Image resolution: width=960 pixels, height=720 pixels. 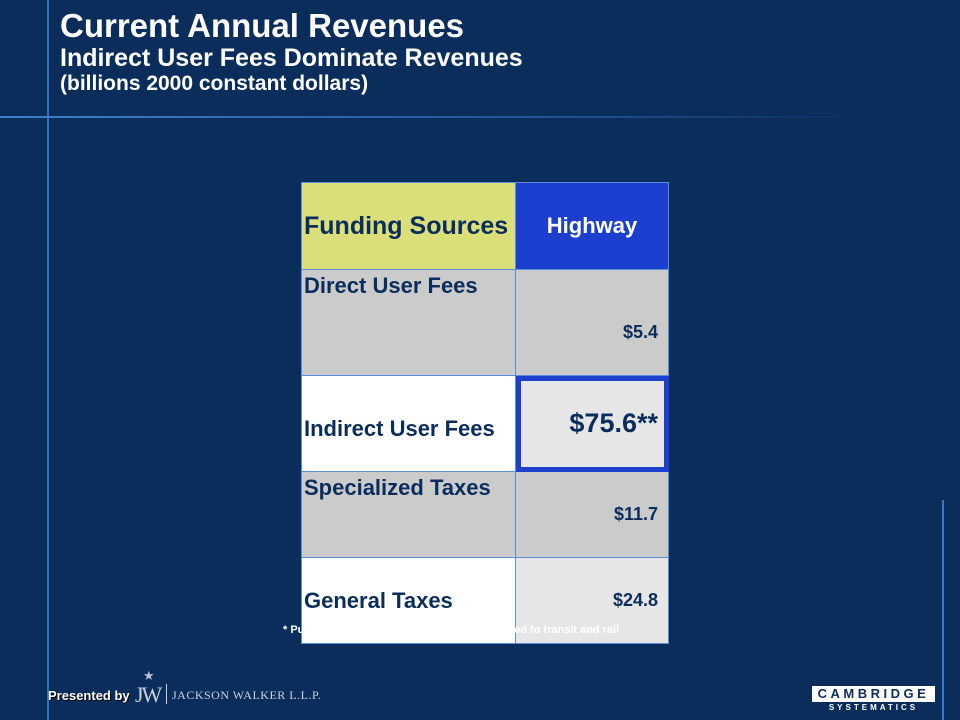 I want to click on slide-title: Current Annual Revenues, so click(x=262, y=25).